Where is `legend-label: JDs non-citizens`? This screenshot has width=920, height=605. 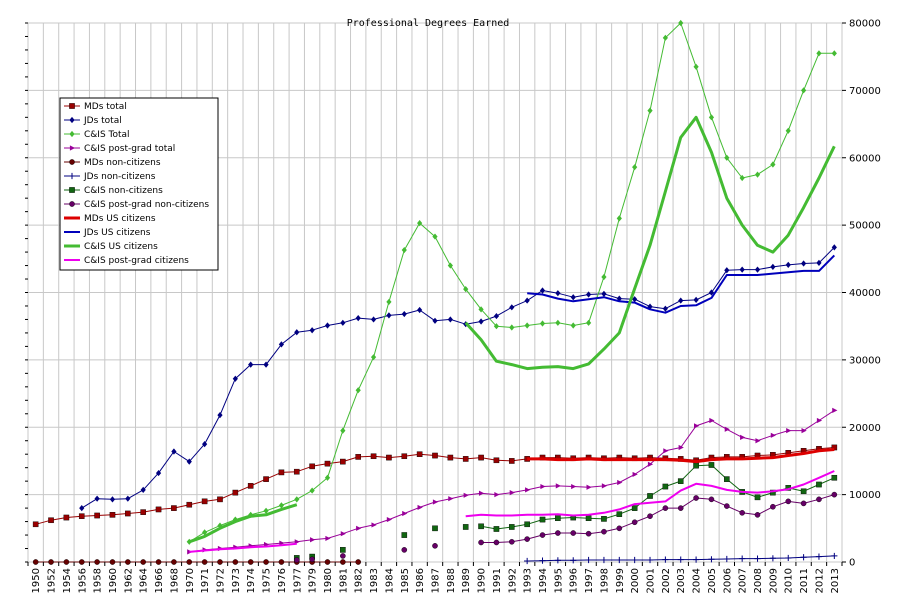 legend-label: JDs non-citizens is located at coordinates (119, 177).